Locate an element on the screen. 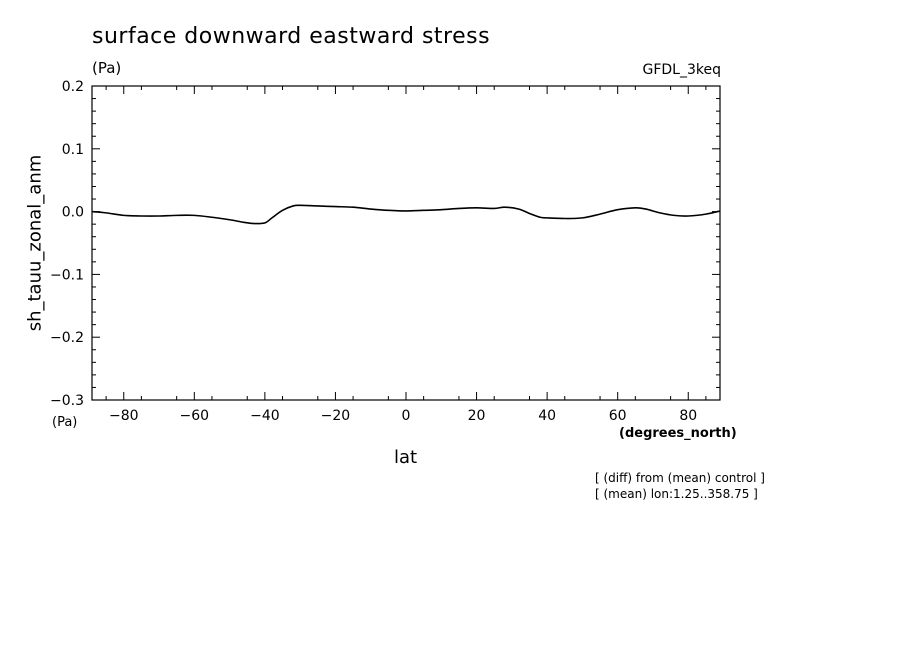  x-tick-label: 60 is located at coordinates (618, 416).